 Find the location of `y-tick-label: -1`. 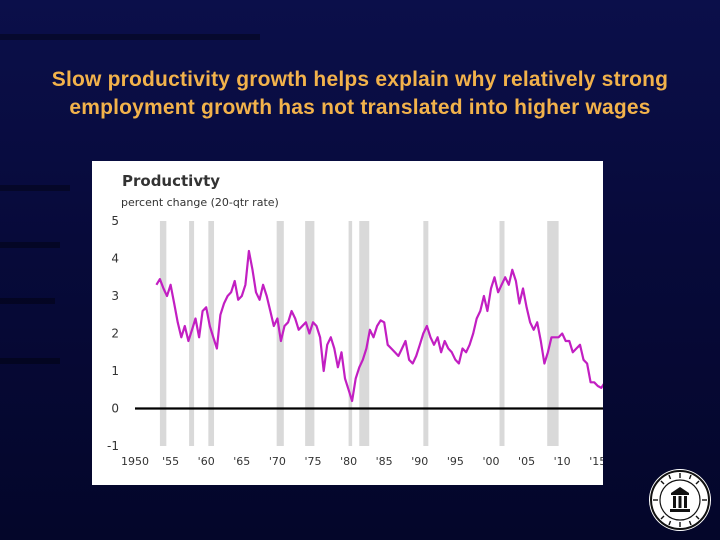

y-tick-label: -1 is located at coordinates (113, 446).